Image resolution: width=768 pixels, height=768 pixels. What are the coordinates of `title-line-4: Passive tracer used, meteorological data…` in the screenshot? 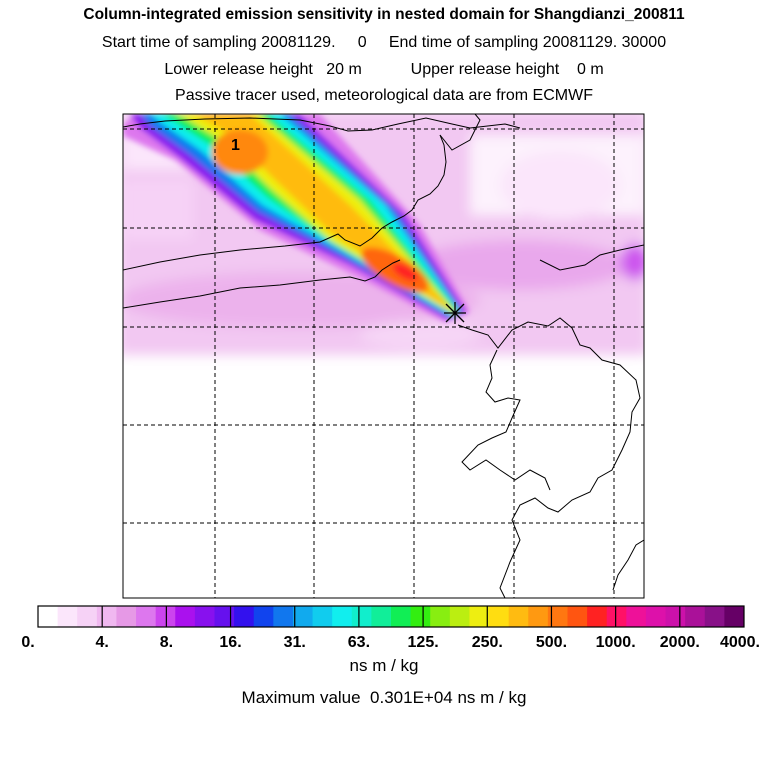 It's located at (384, 95).